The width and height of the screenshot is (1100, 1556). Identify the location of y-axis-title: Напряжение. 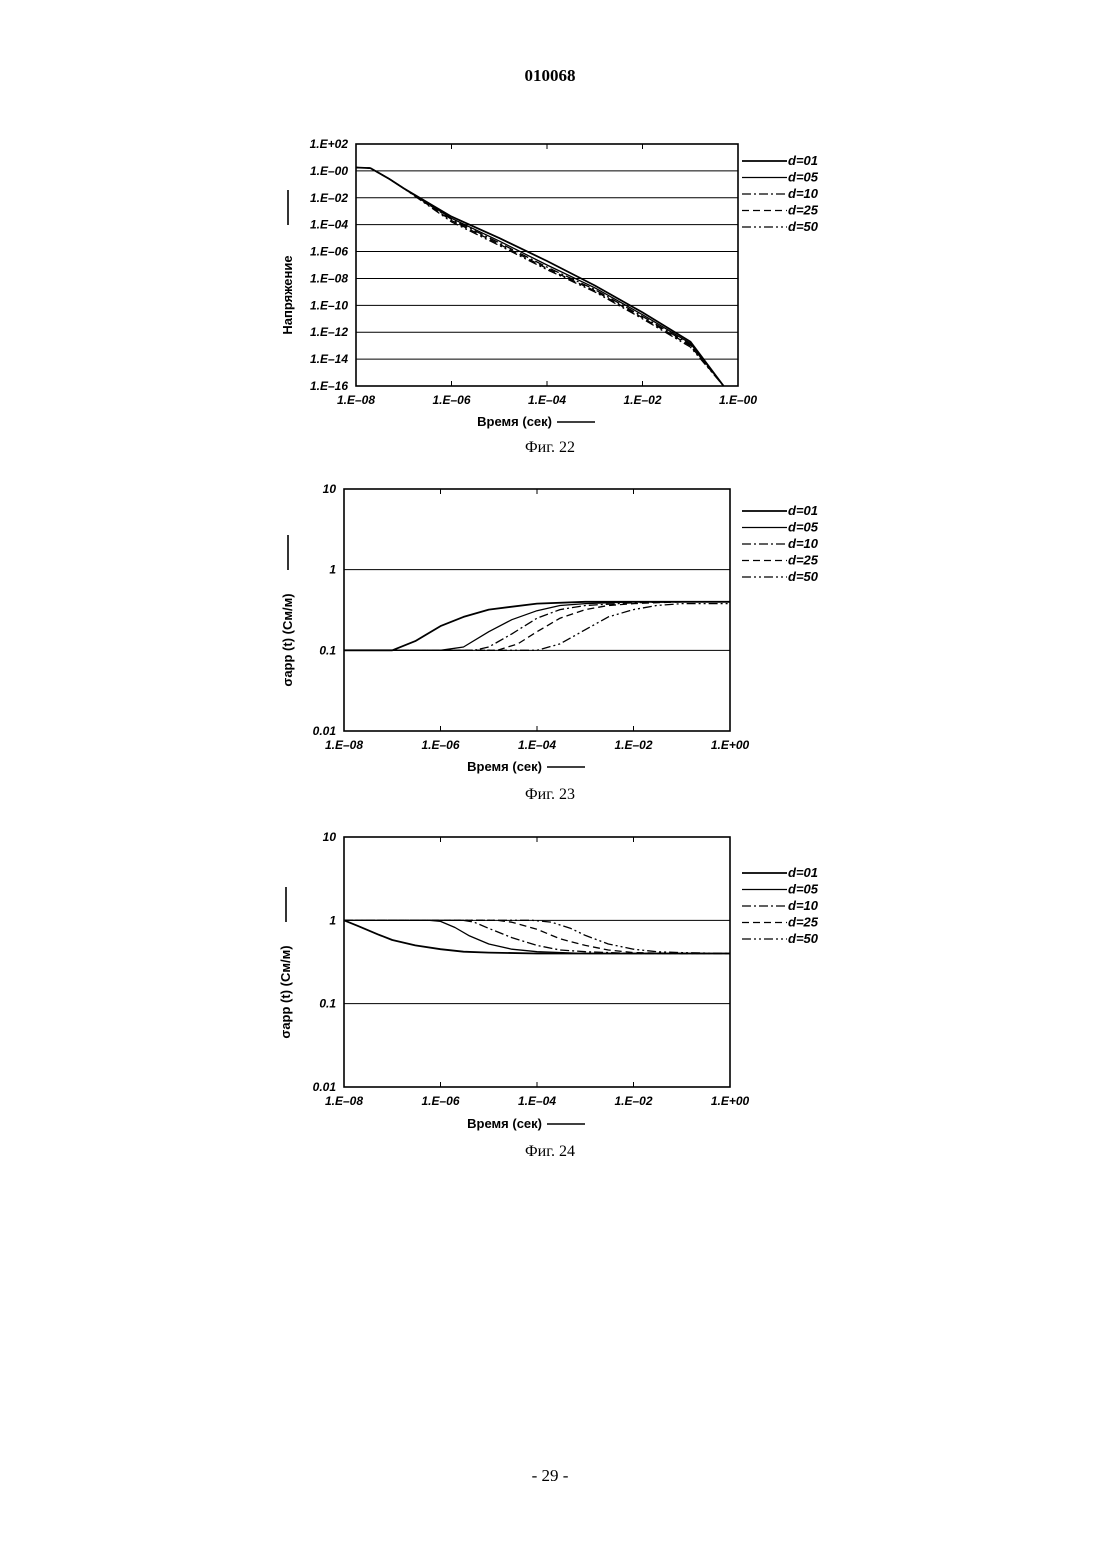
(287, 294).